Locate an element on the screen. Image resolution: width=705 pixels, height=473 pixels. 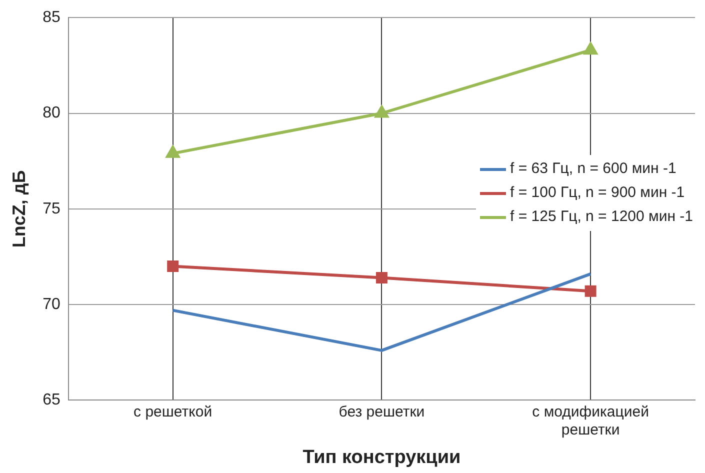
y-tick-label: 75 is located at coordinates (51, 209).